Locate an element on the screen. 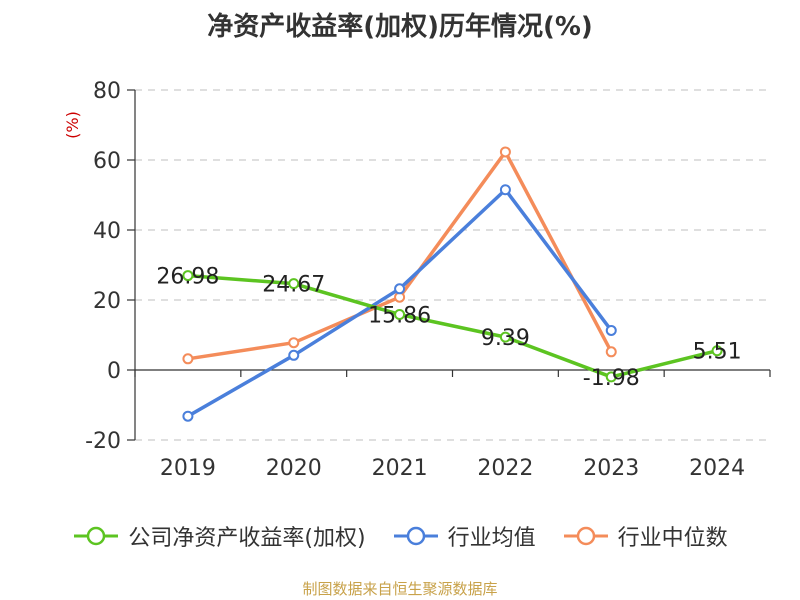  data-label: 15.86 is located at coordinates (399, 315).